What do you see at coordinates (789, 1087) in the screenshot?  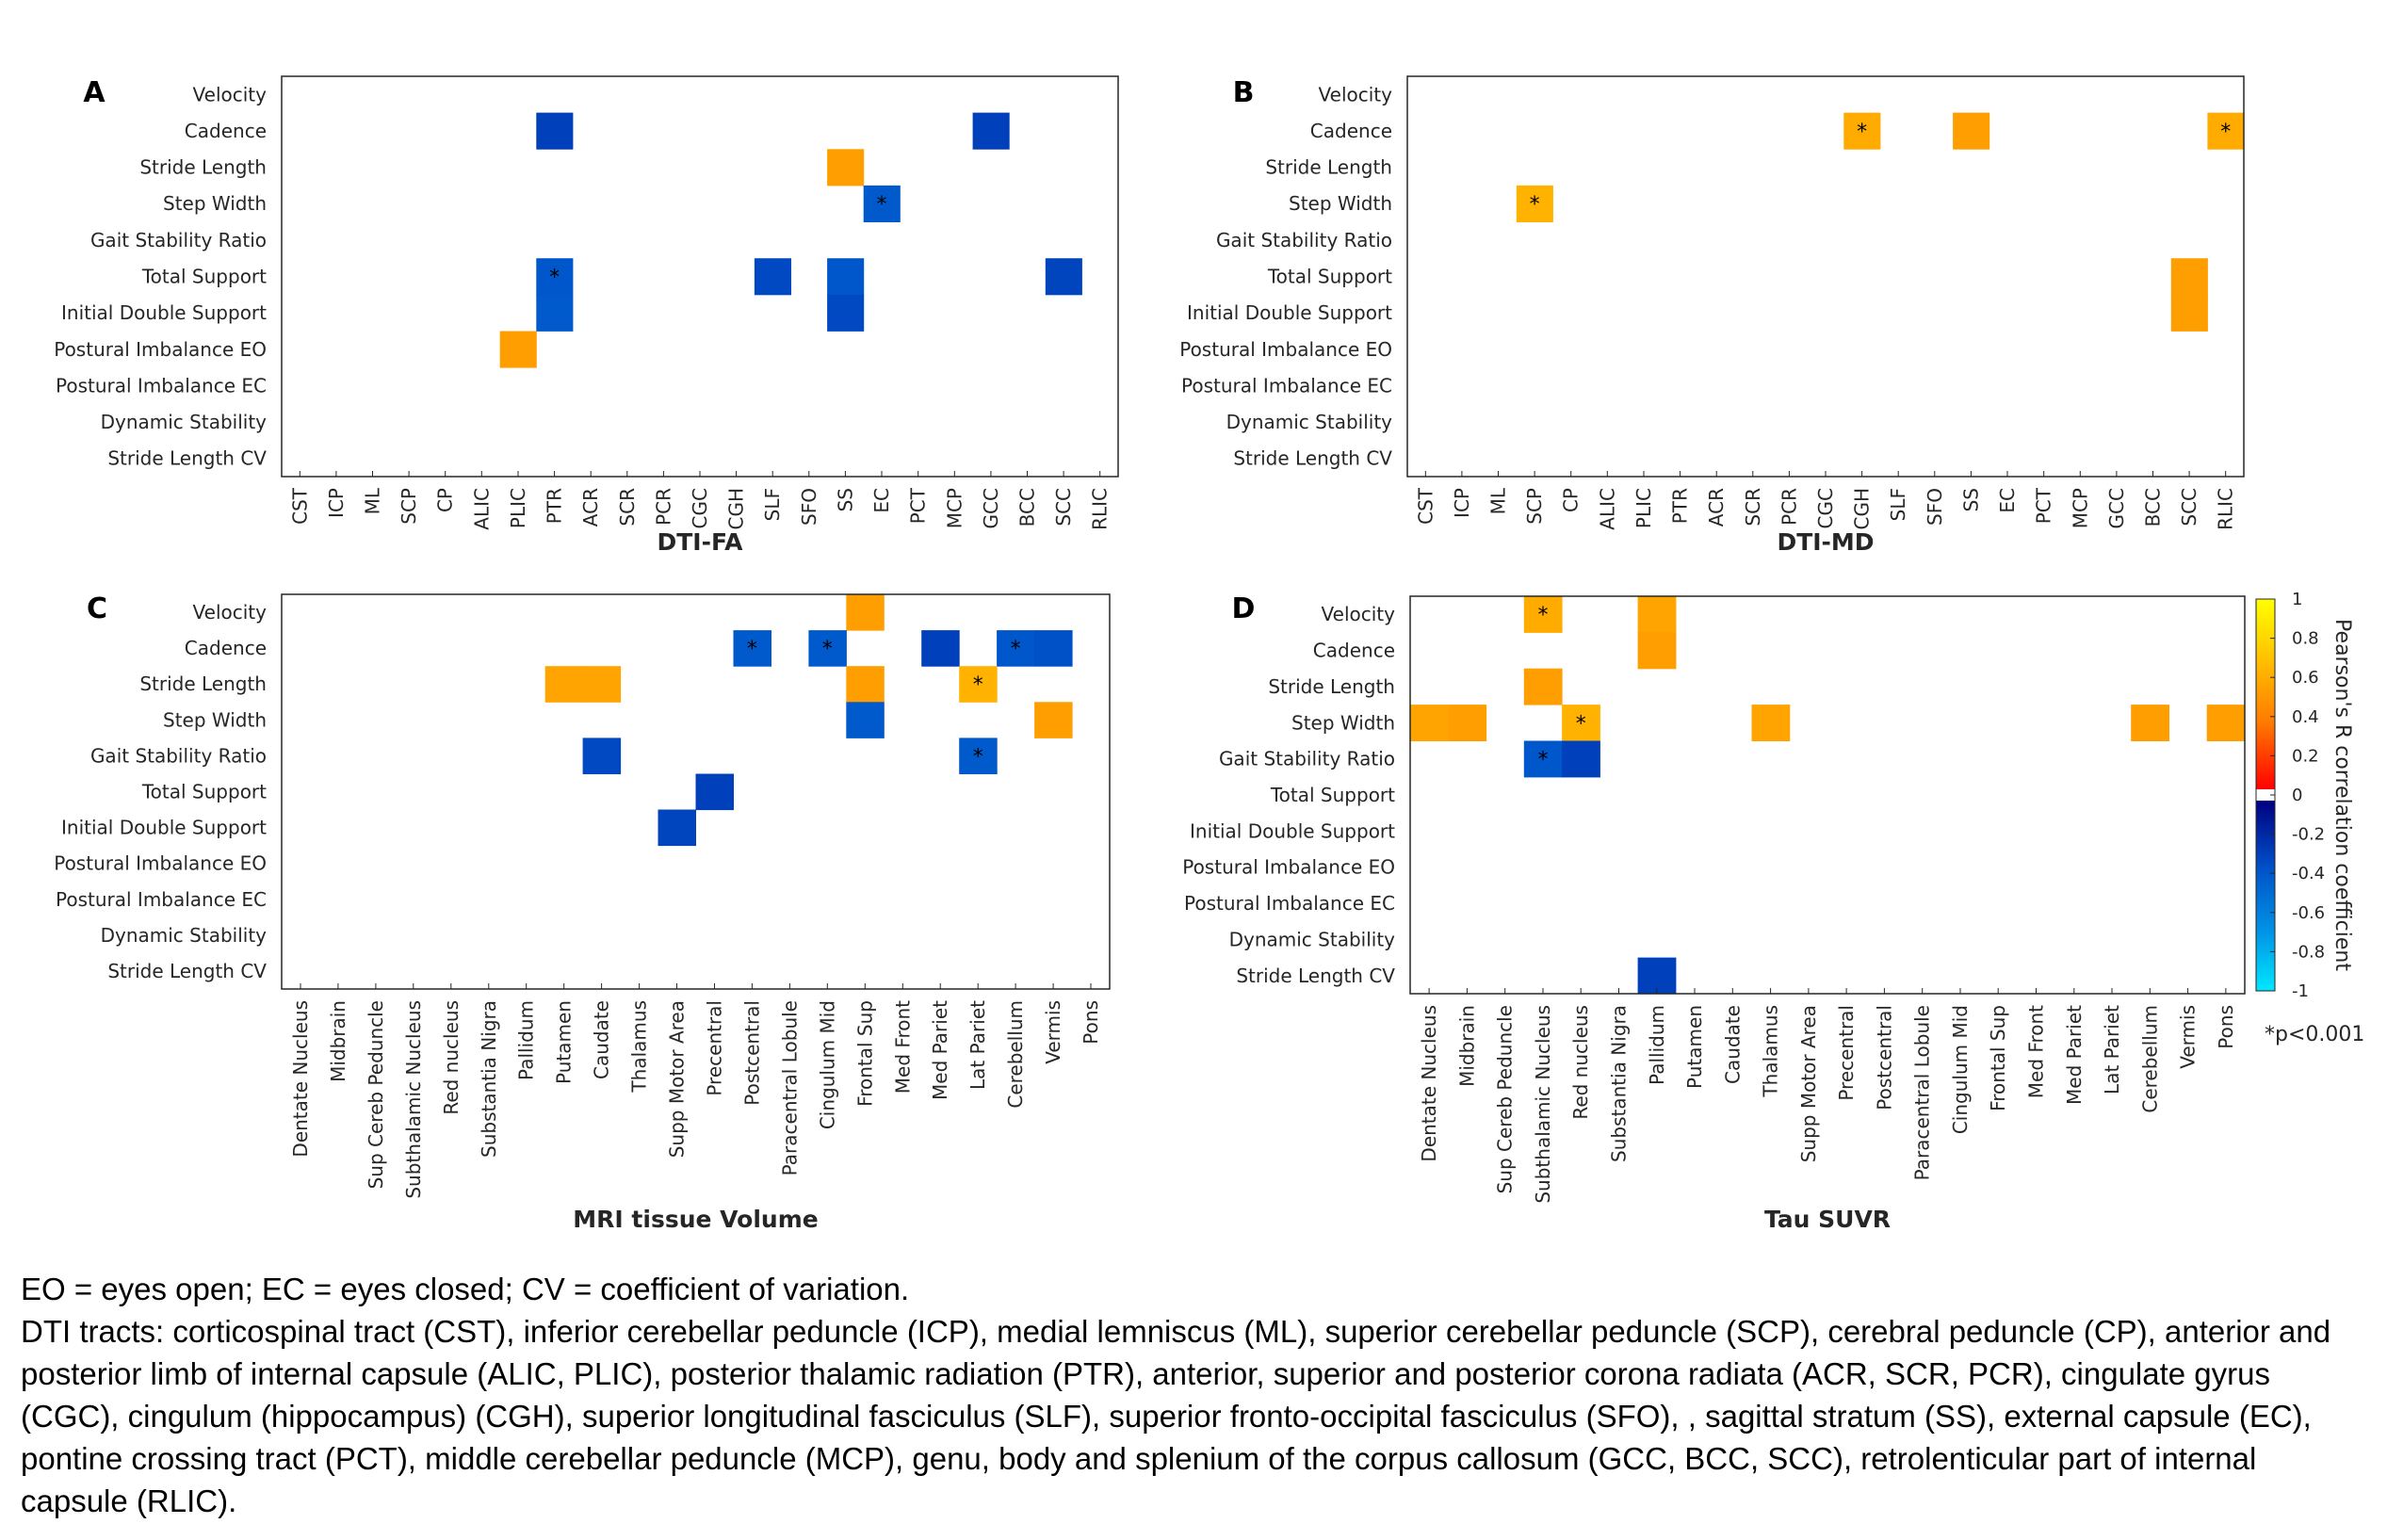 I see `x-tick-label: Paracentral Lobule` at bounding box center [789, 1087].